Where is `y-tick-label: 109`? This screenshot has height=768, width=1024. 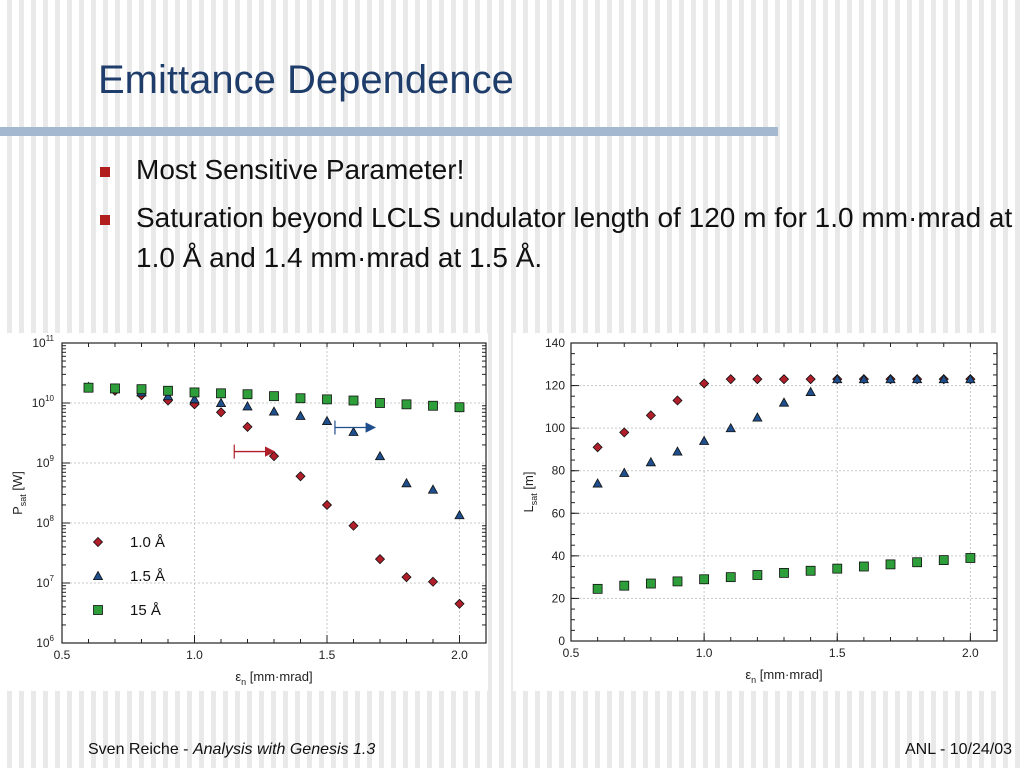
y-tick-label: 109 is located at coordinates (45, 462).